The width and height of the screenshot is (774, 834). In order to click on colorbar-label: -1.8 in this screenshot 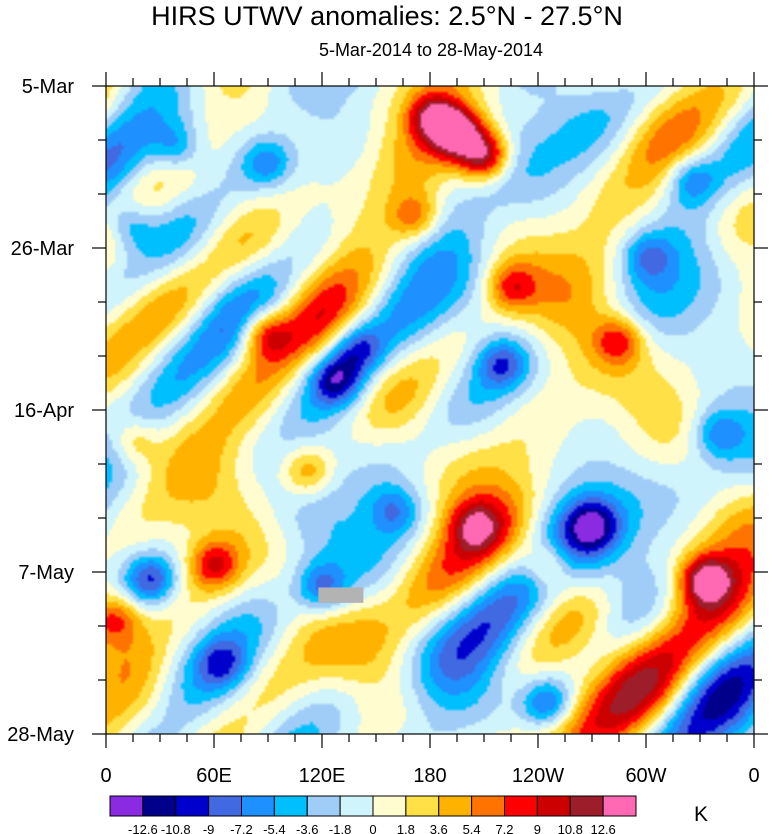, I will do `click(340, 828)`.